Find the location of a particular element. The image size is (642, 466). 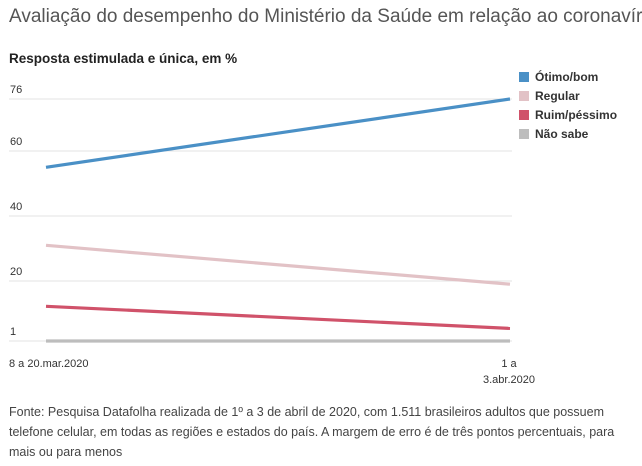

legend-label: Não sabe is located at coordinates (562, 133).